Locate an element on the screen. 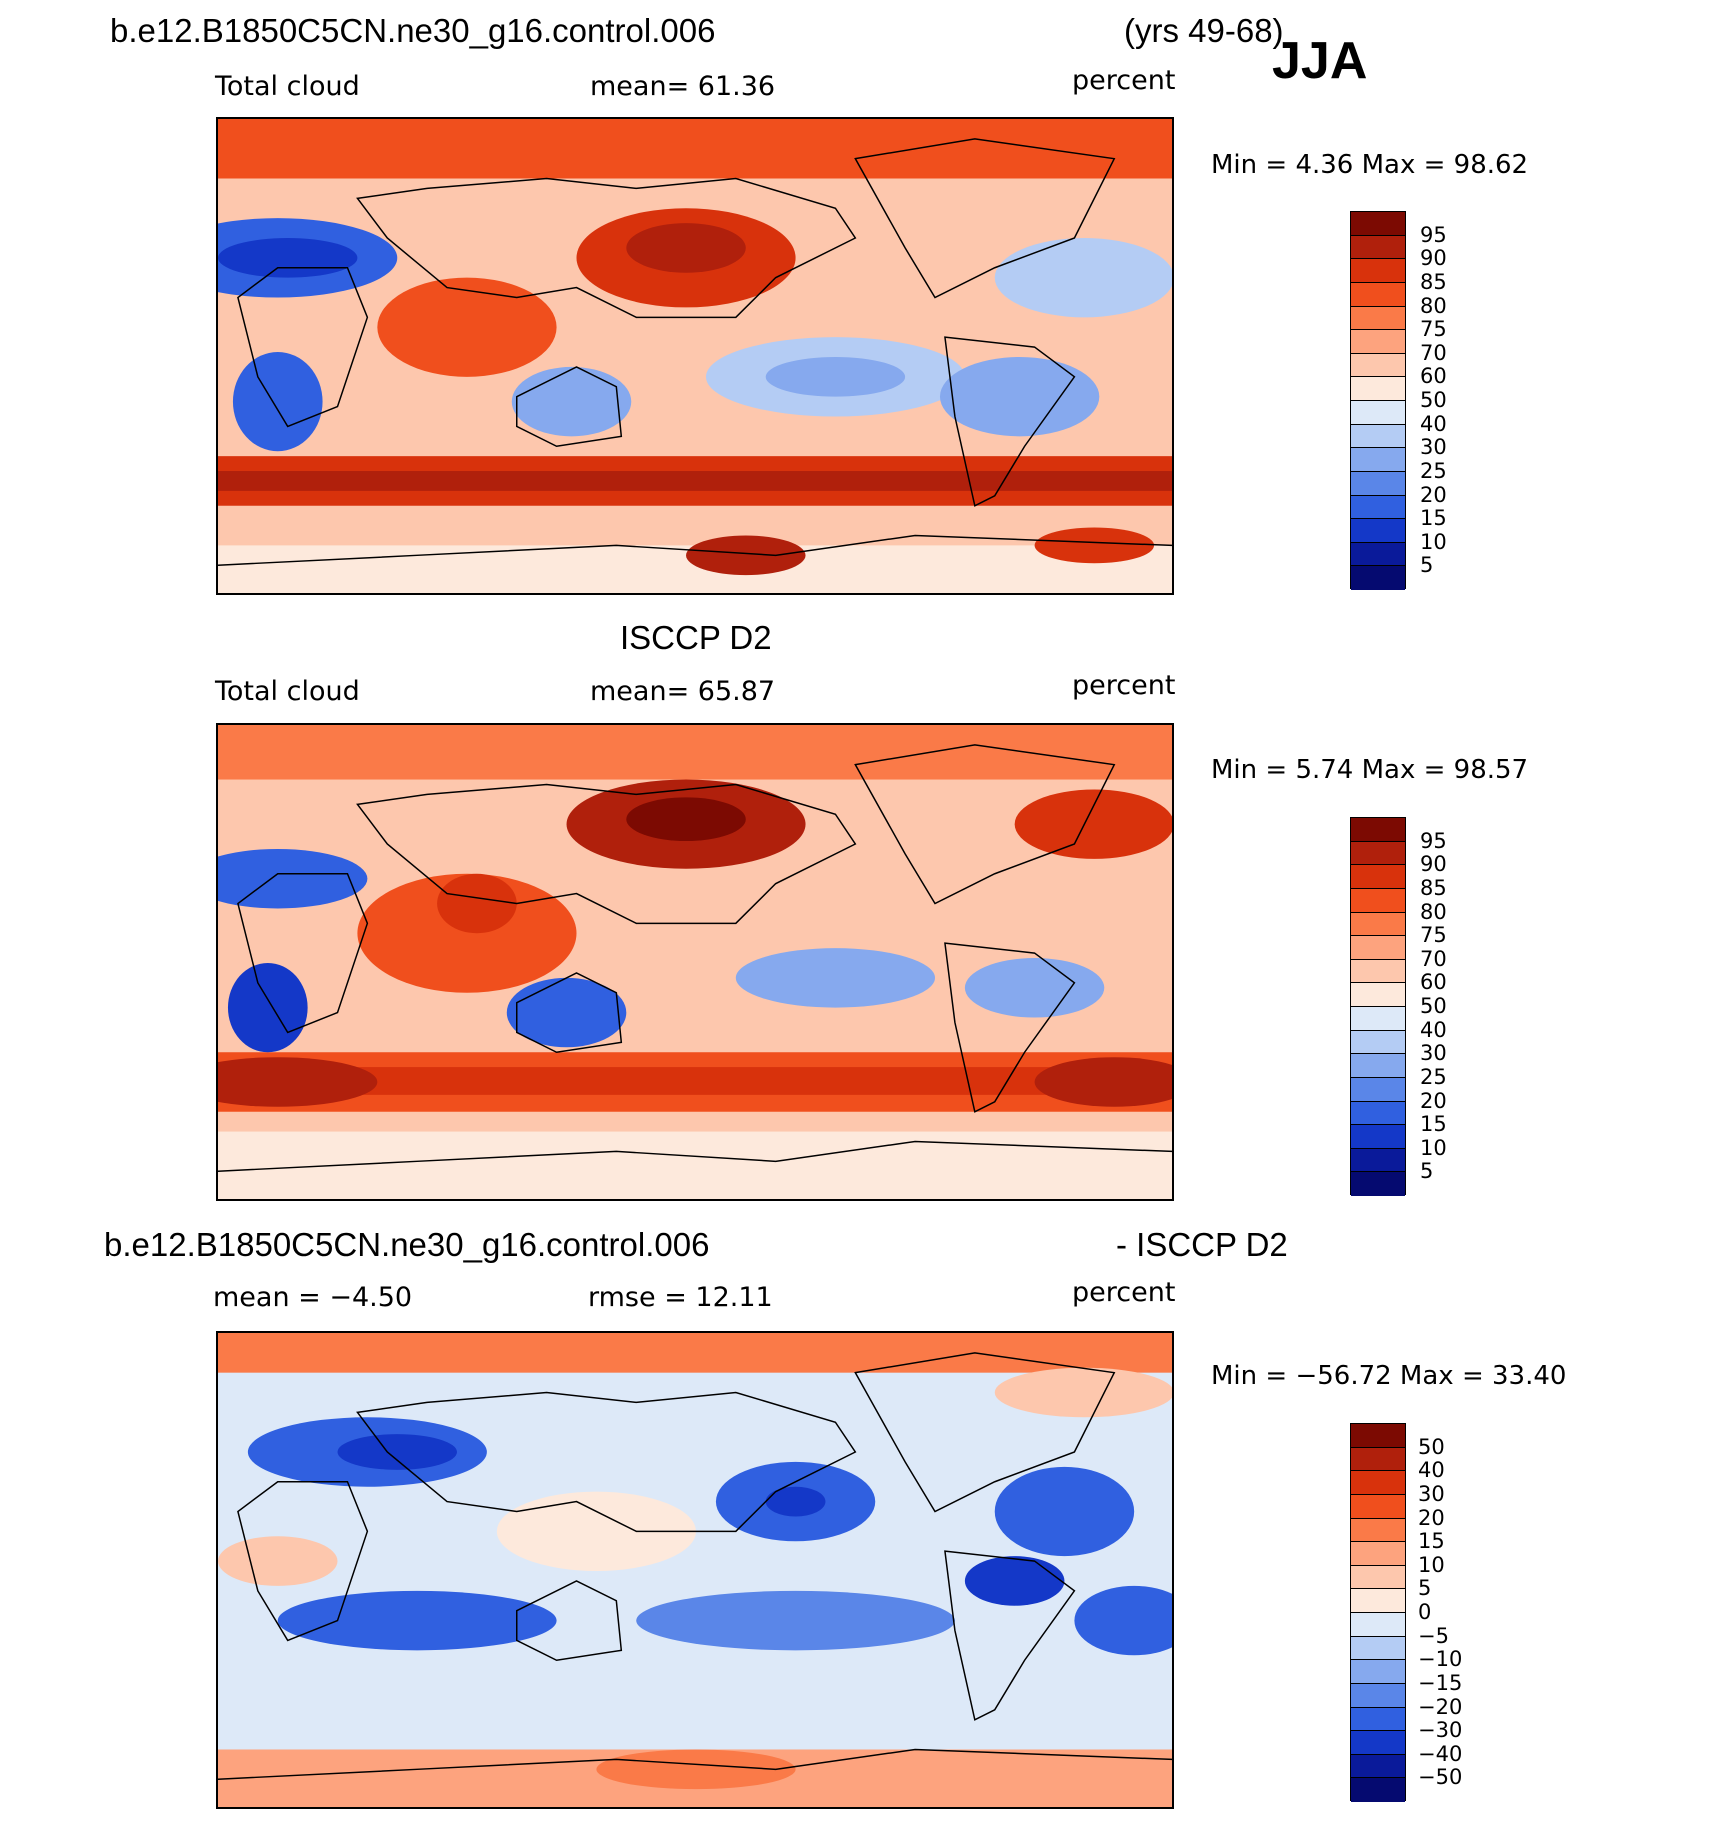 Image resolution: width=1710 pixels, height=1831 pixels. colorbar-tick-label: −40 is located at coordinates (1440, 1753).